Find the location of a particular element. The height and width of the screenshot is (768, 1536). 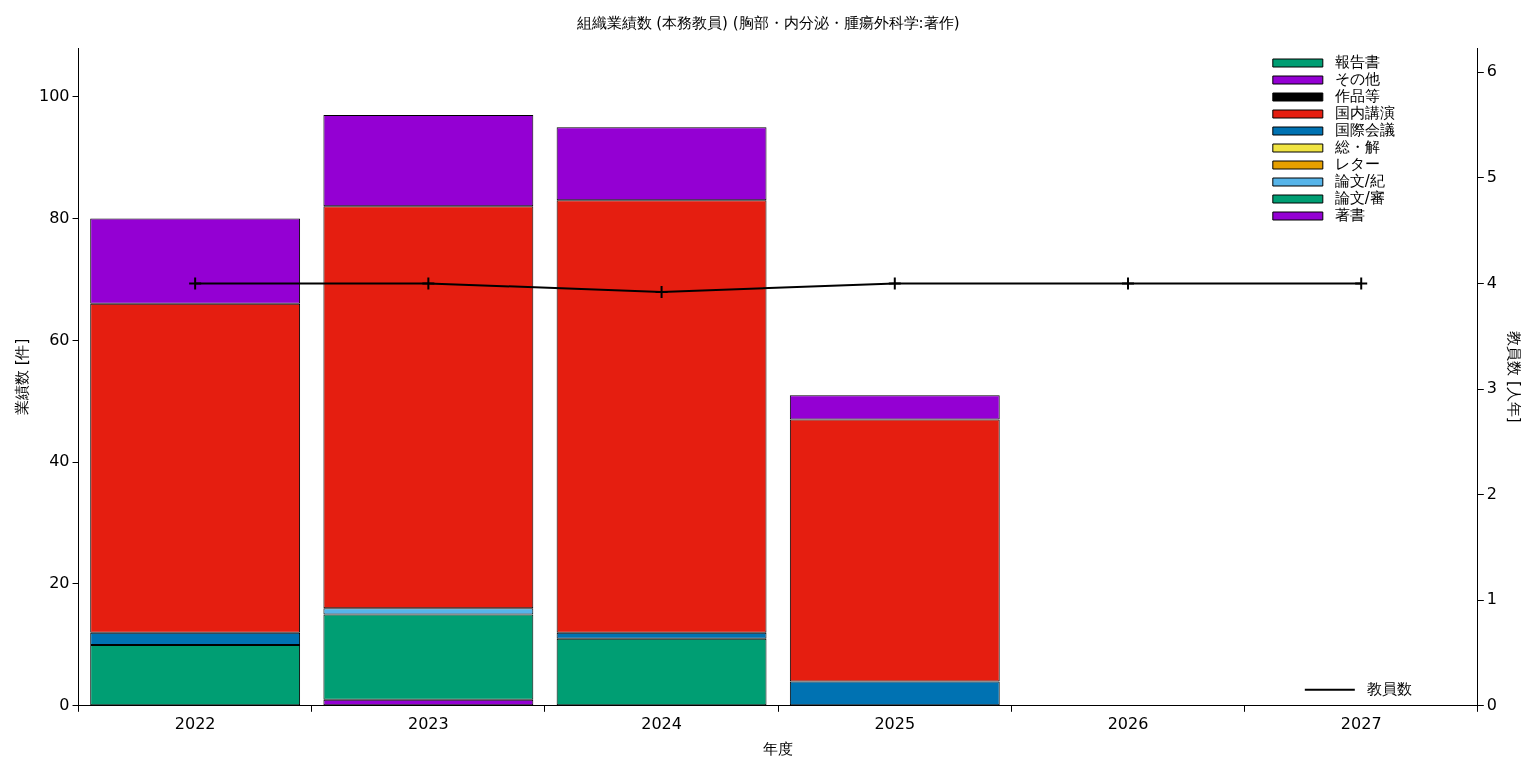

legend-label: レター is located at coordinates (1357, 163).